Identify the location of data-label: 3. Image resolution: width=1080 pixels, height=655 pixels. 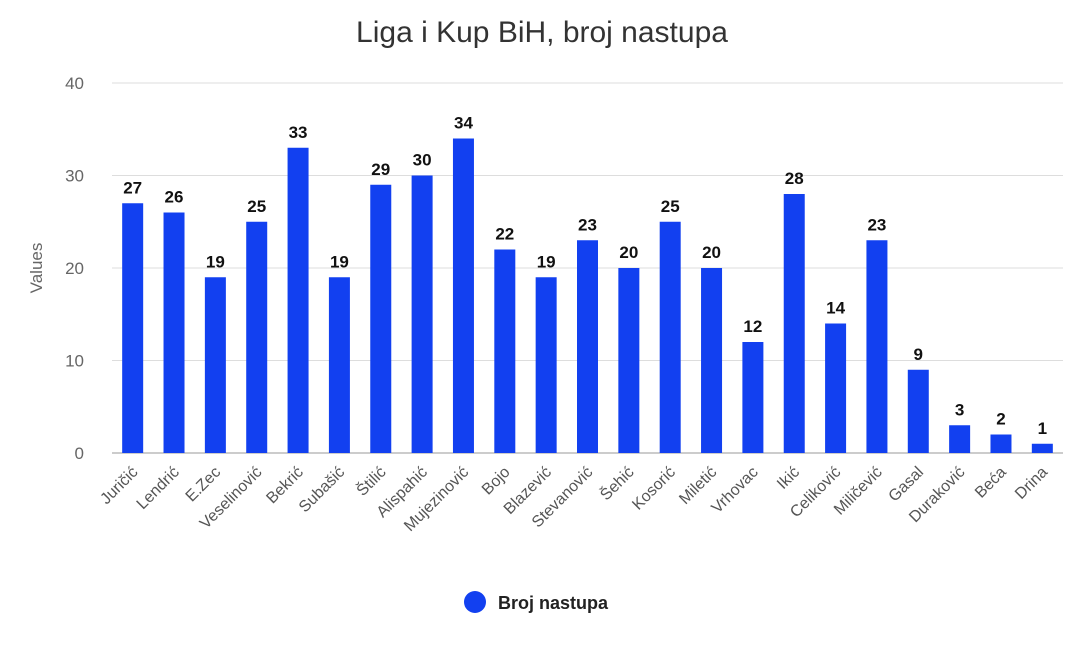
(959, 409).